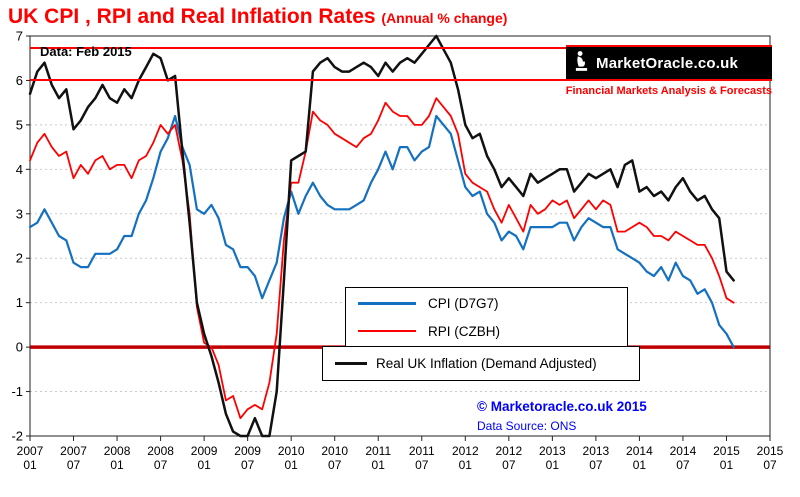 The height and width of the screenshot is (497, 800). What do you see at coordinates (463, 303) in the screenshot?
I see `legend-label-cpi: CPI (D7G7)` at bounding box center [463, 303].